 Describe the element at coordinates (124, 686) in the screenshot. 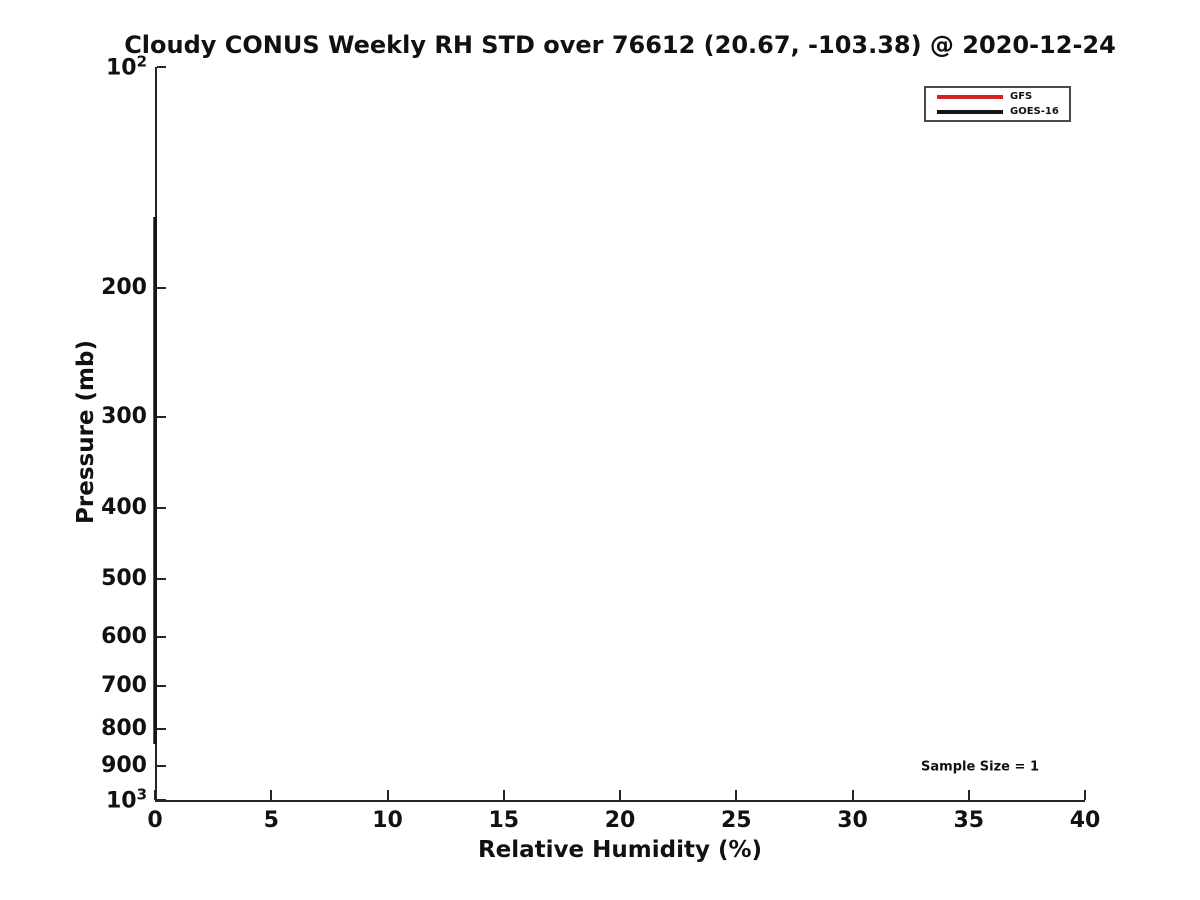

I see `y-tick-label: 700` at that location.